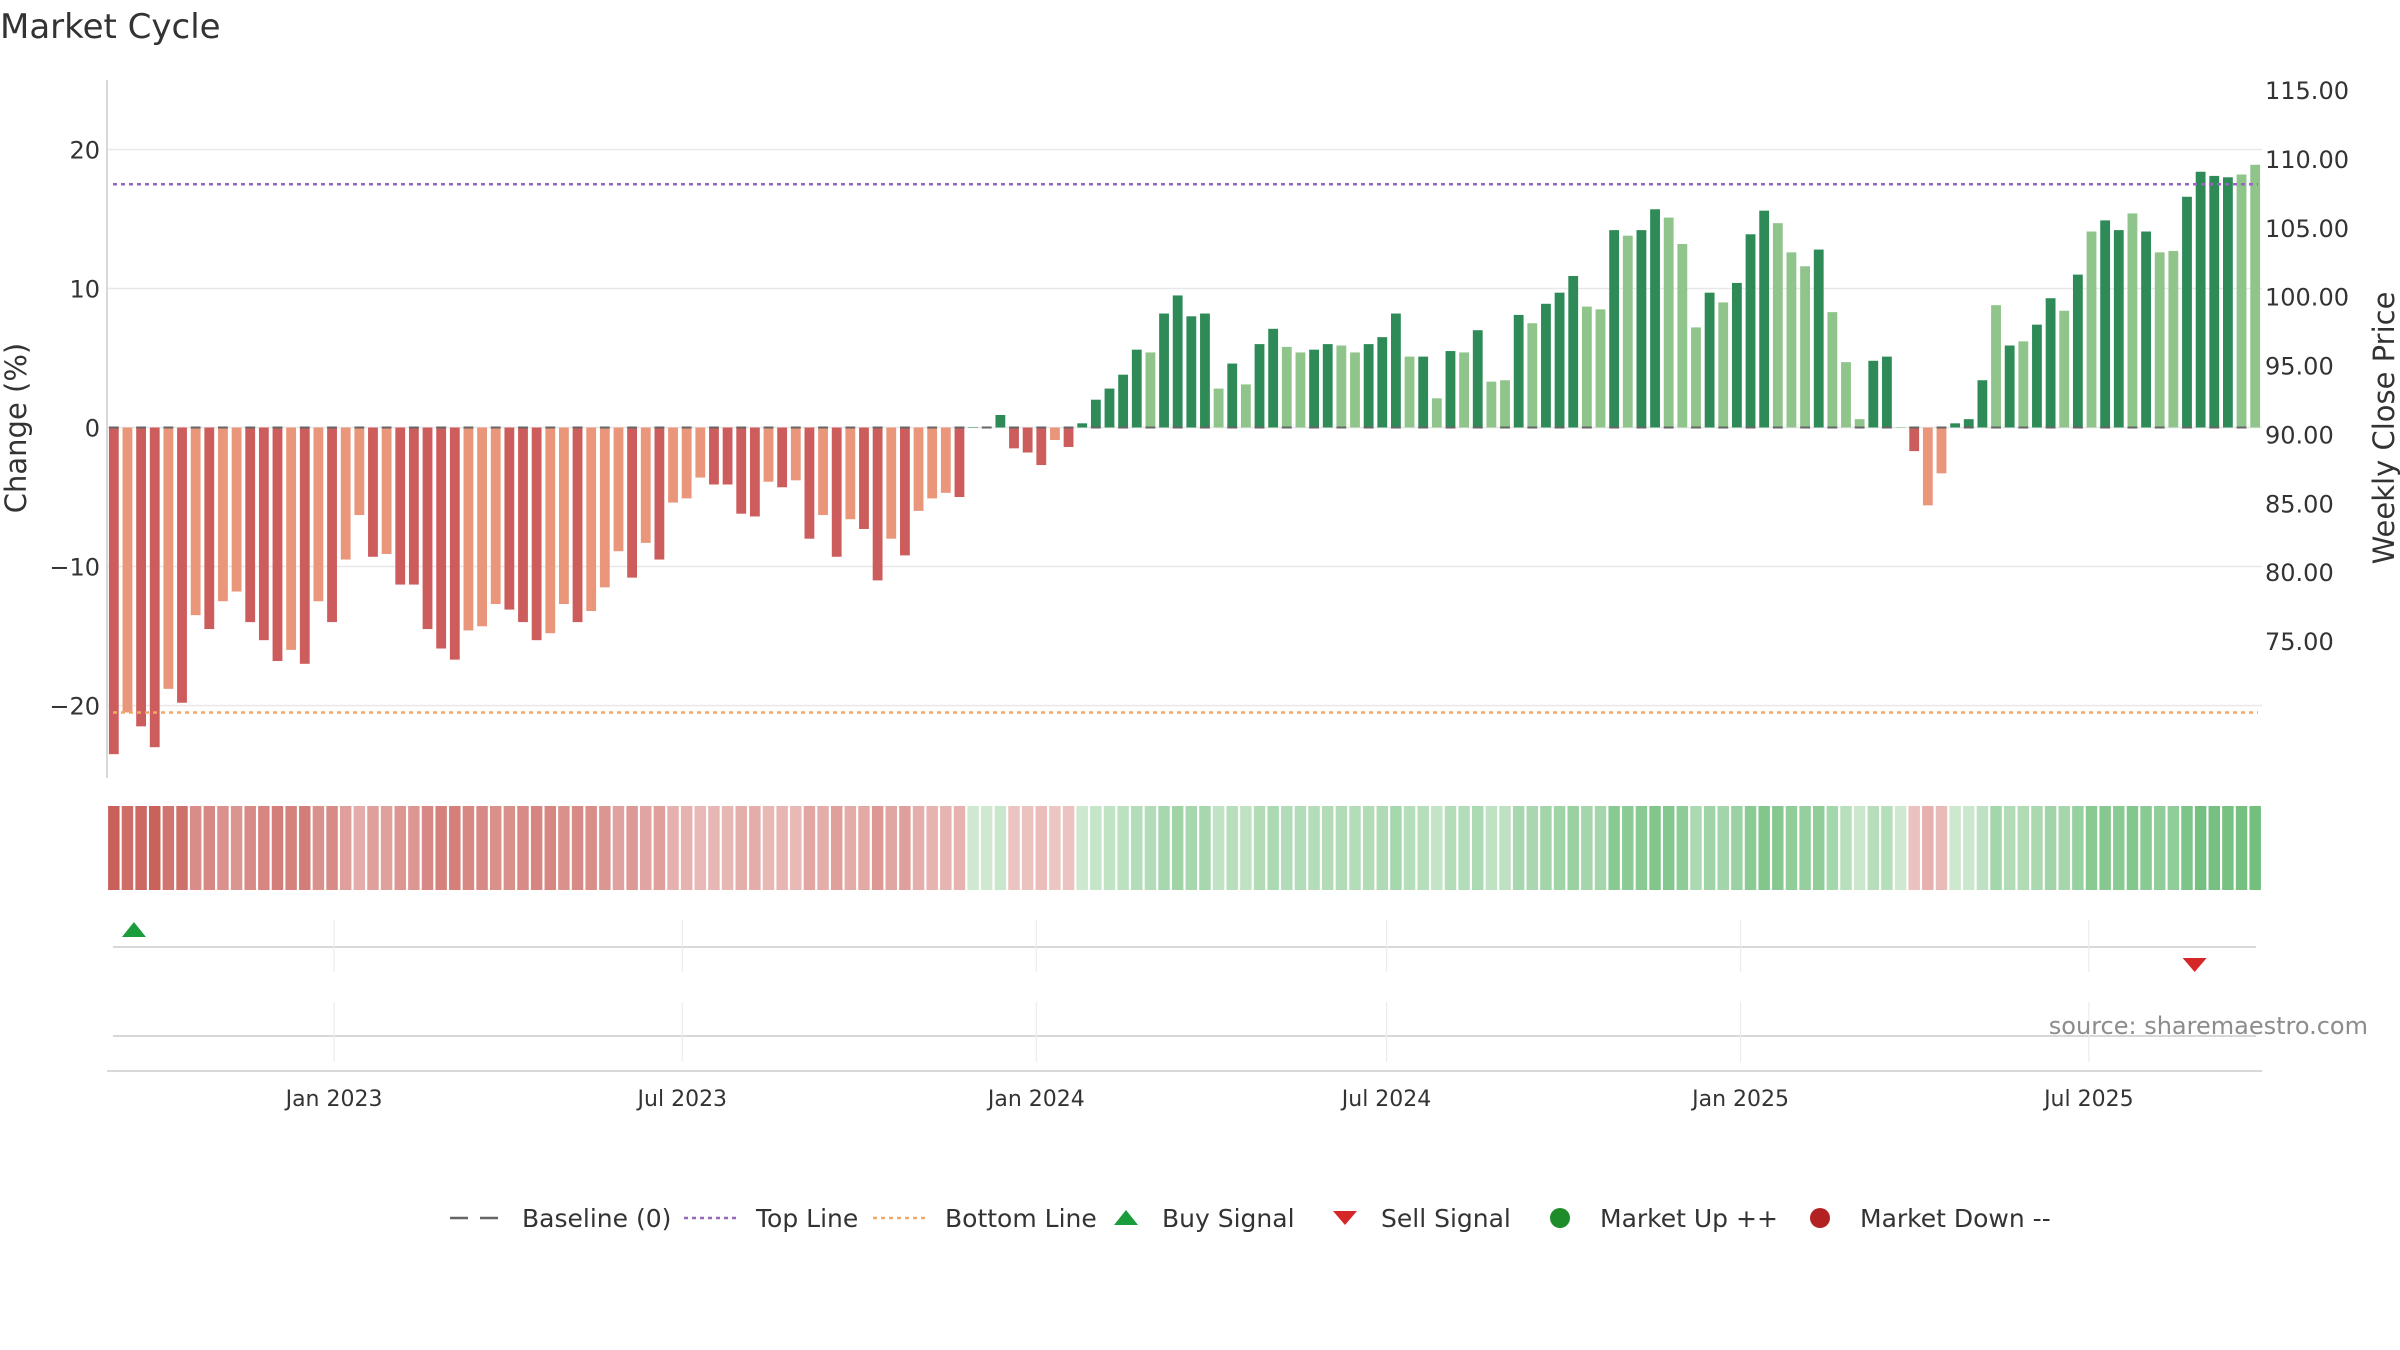 The image size is (2400, 1350). Describe the element at coordinates (16, 428) in the screenshot. I see `y-axis-label: Change (%)` at that location.